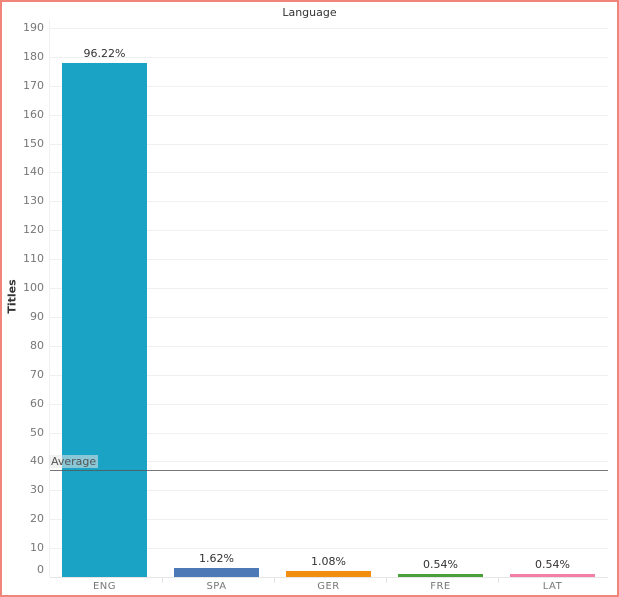 The height and width of the screenshot is (597, 619). What do you see at coordinates (552, 575) in the screenshot?
I see `bar-lat` at bounding box center [552, 575].